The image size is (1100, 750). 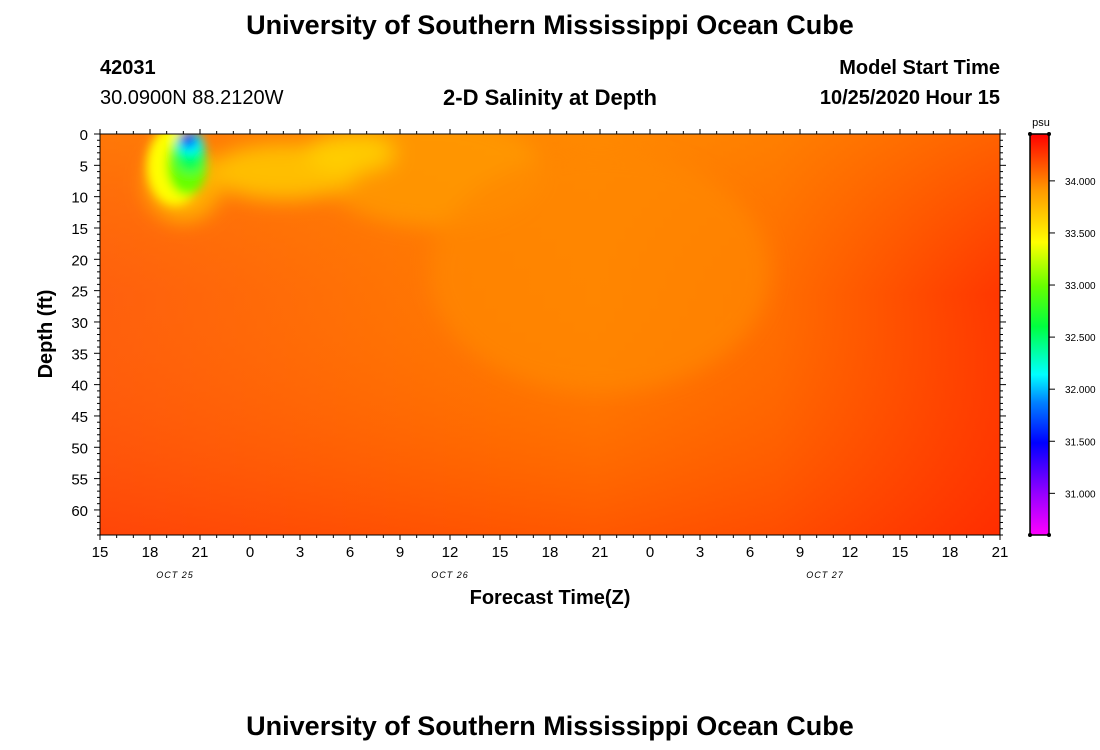 What do you see at coordinates (79, 260) in the screenshot?
I see `y-tick-label: 20` at bounding box center [79, 260].